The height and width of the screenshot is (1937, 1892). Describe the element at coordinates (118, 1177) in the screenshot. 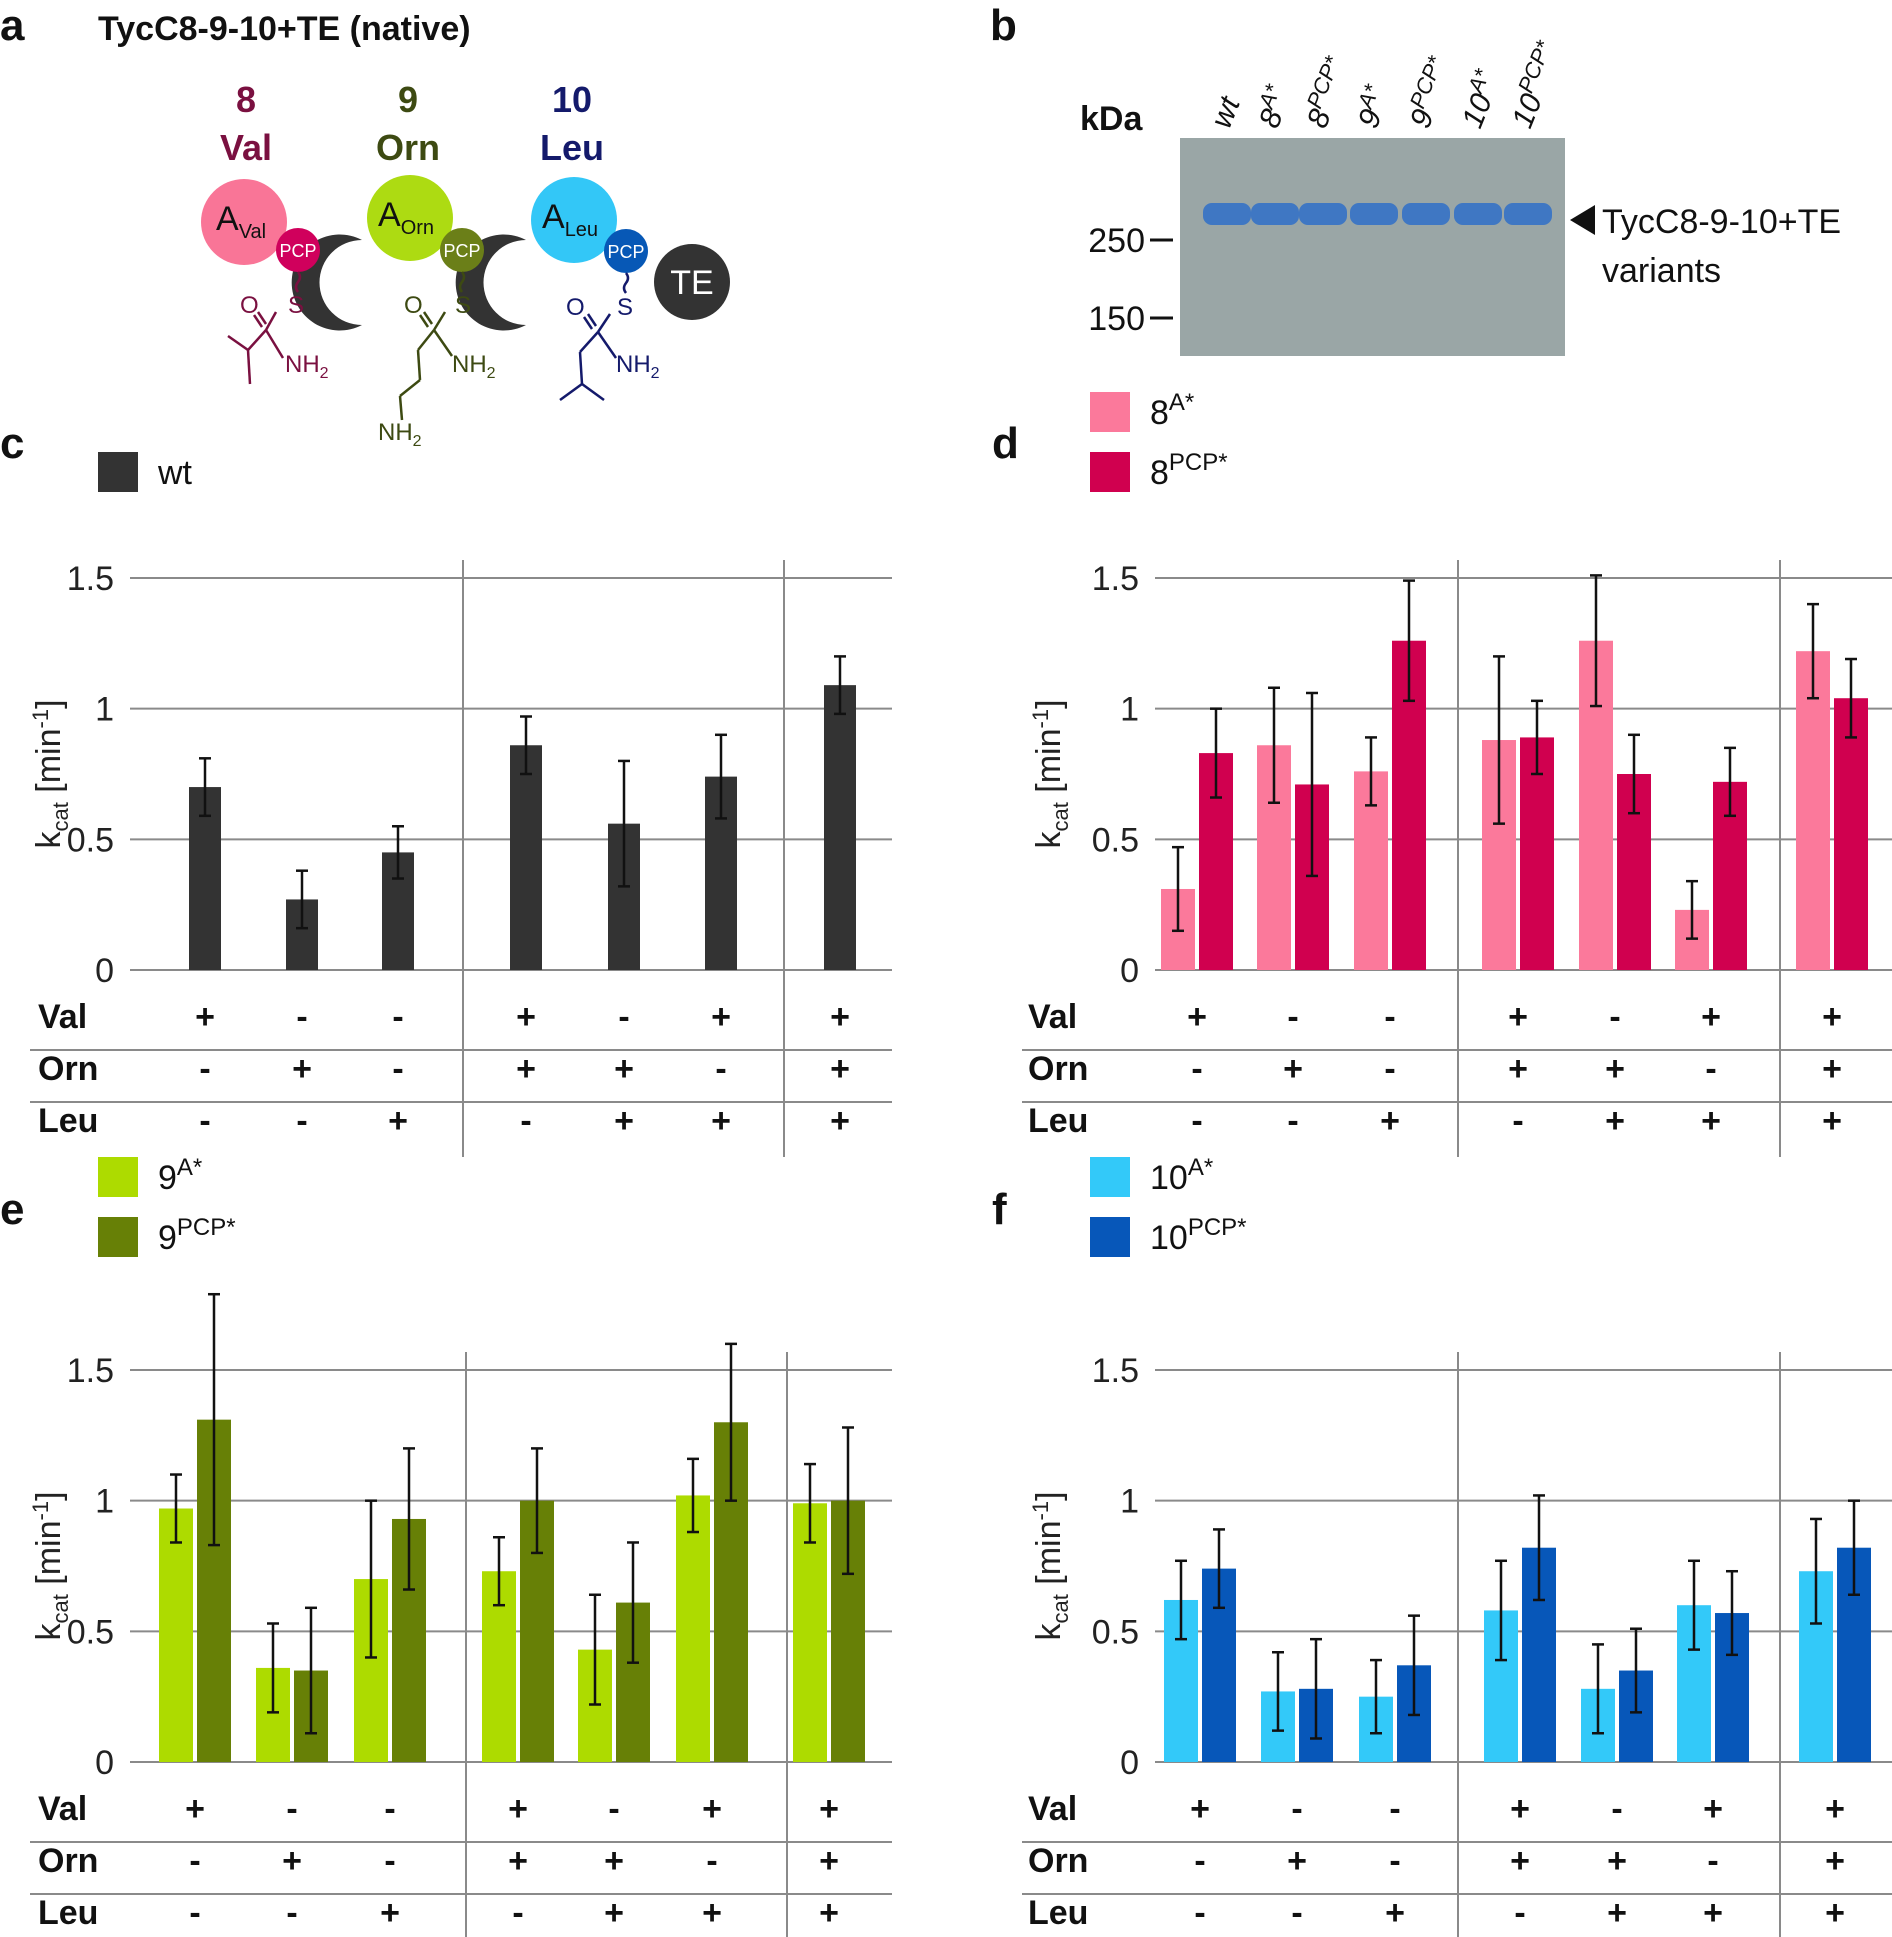

I see `legend-swatch` at that location.